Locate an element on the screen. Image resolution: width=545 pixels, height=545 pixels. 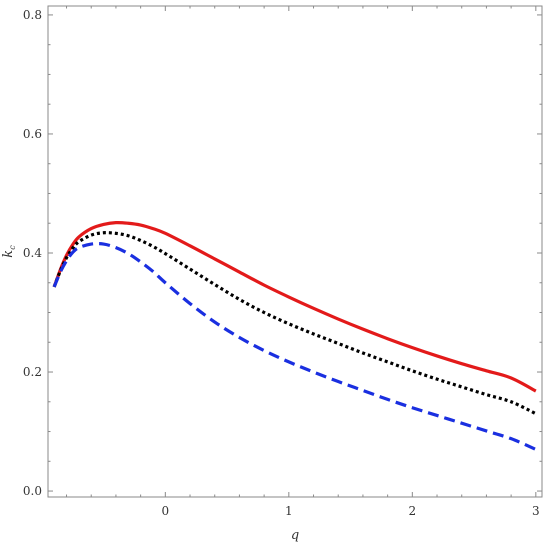
y-tick-label: 0.2 is located at coordinates (32, 372).